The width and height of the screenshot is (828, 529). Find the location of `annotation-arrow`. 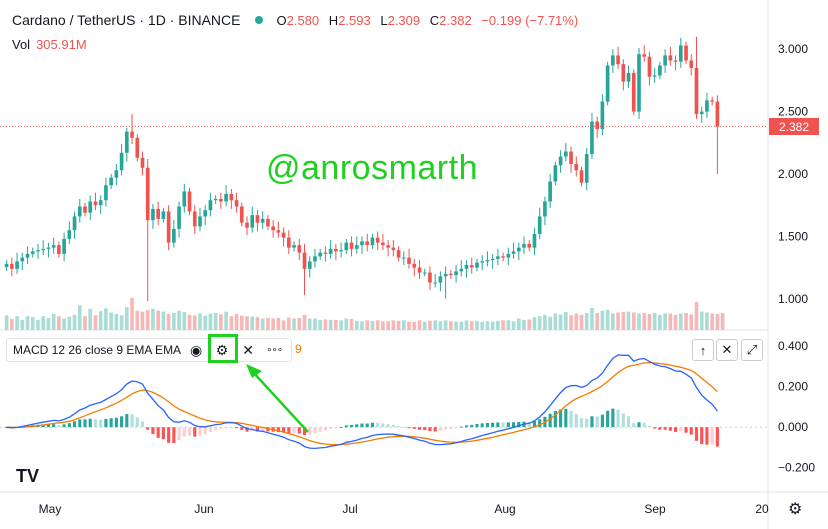

annotation-arrow is located at coordinates (280, 401).